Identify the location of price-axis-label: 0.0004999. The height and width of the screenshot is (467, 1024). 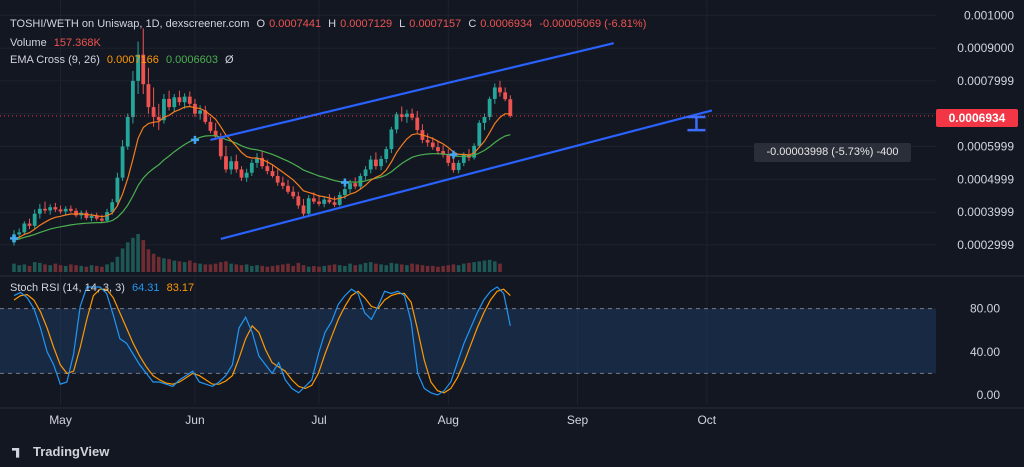
(985, 179).